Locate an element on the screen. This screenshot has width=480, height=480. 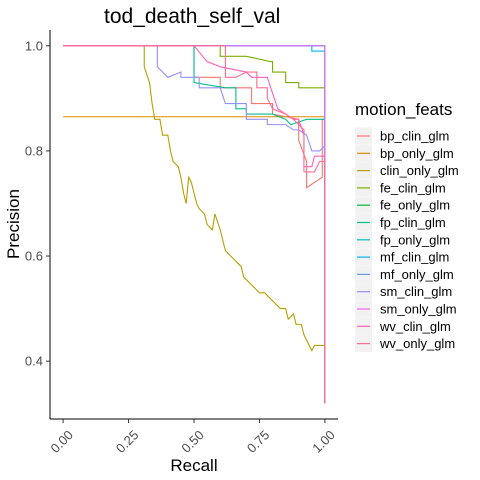
legend-label: sm_only_glm is located at coordinates (418, 309).